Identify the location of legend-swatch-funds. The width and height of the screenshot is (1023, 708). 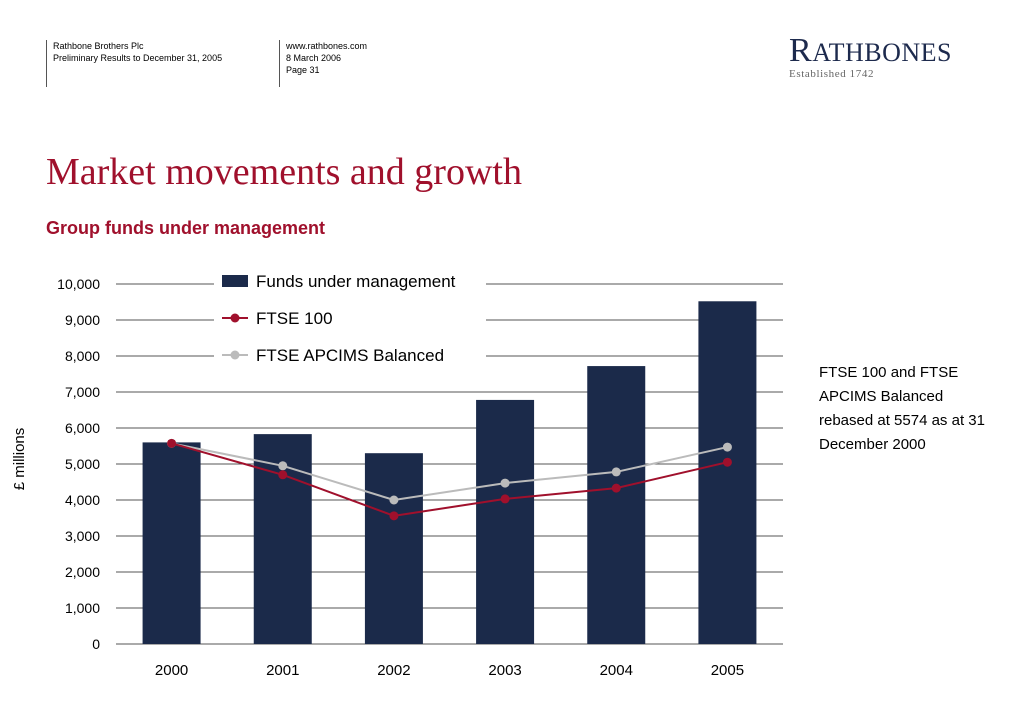
(235, 281).